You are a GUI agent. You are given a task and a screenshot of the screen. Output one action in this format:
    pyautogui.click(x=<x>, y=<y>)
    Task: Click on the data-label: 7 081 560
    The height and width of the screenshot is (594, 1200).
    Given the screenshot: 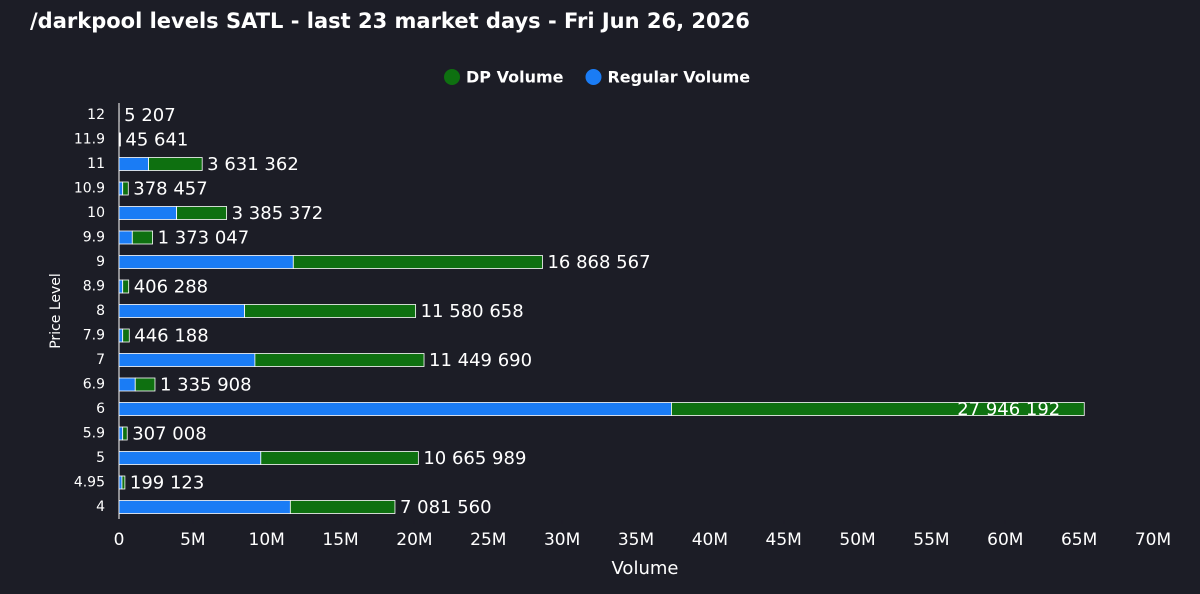 What is the action you would take?
    pyautogui.click(x=446, y=507)
    